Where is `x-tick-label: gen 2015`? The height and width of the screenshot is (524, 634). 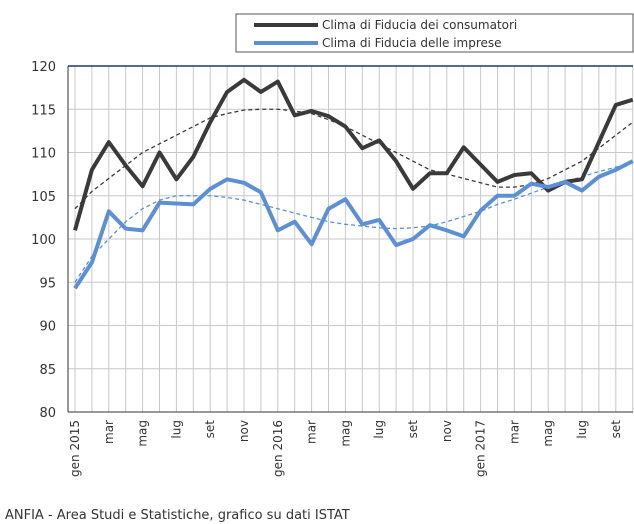 x-tick-label: gen 2015 is located at coordinates (75, 448).